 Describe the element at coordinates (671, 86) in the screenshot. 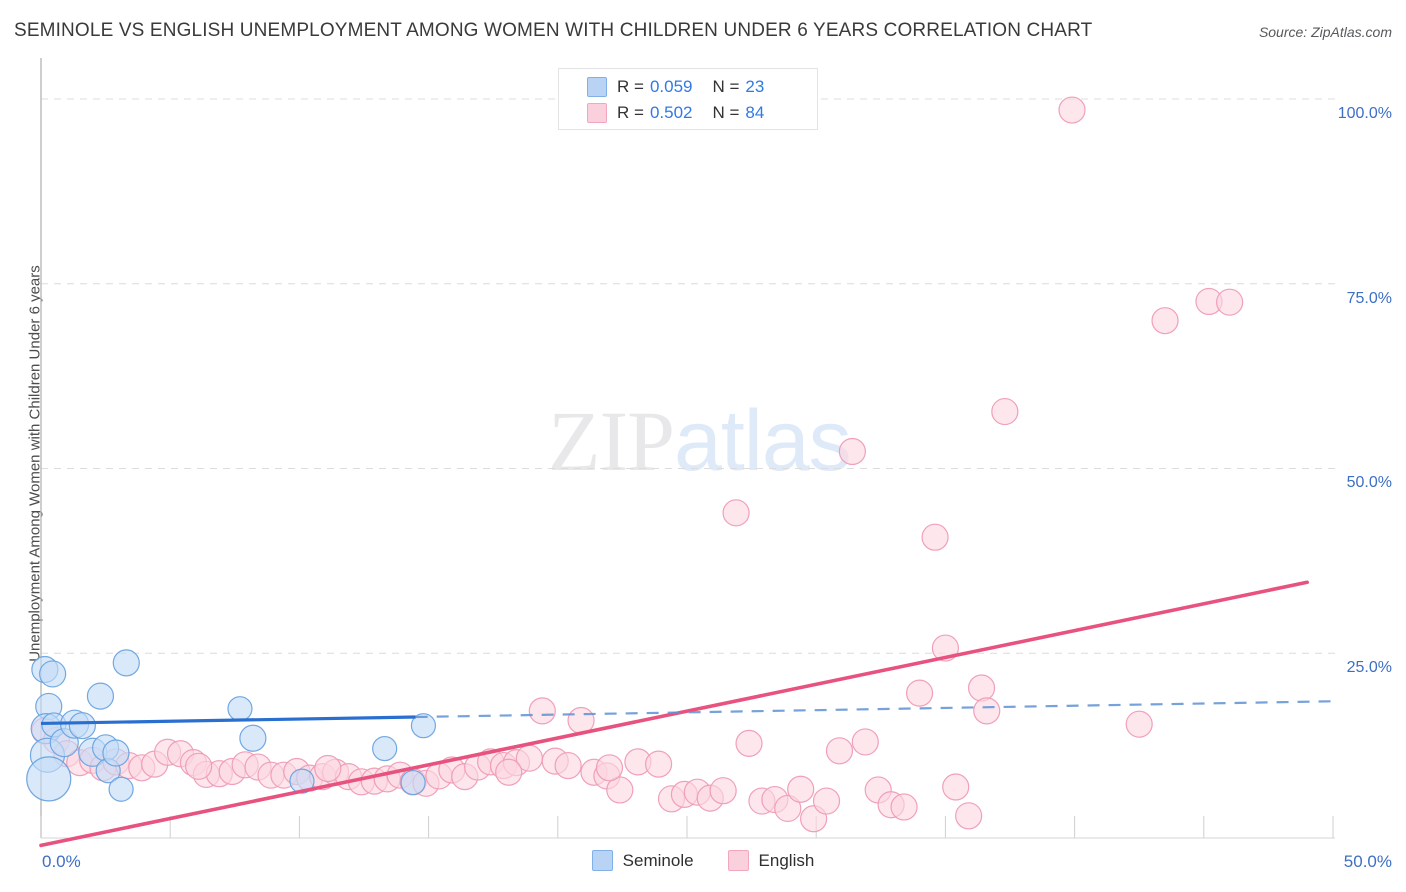

I see `r-value-seminole: 0.059` at that location.